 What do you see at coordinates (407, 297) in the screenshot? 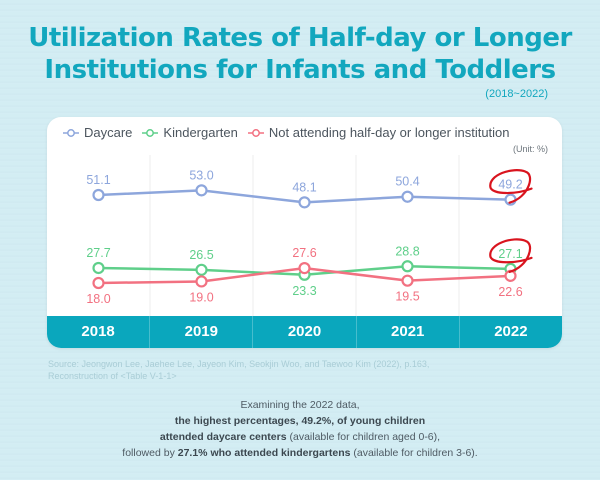
I see `data-label-not_attending: 19.5` at bounding box center [407, 297].